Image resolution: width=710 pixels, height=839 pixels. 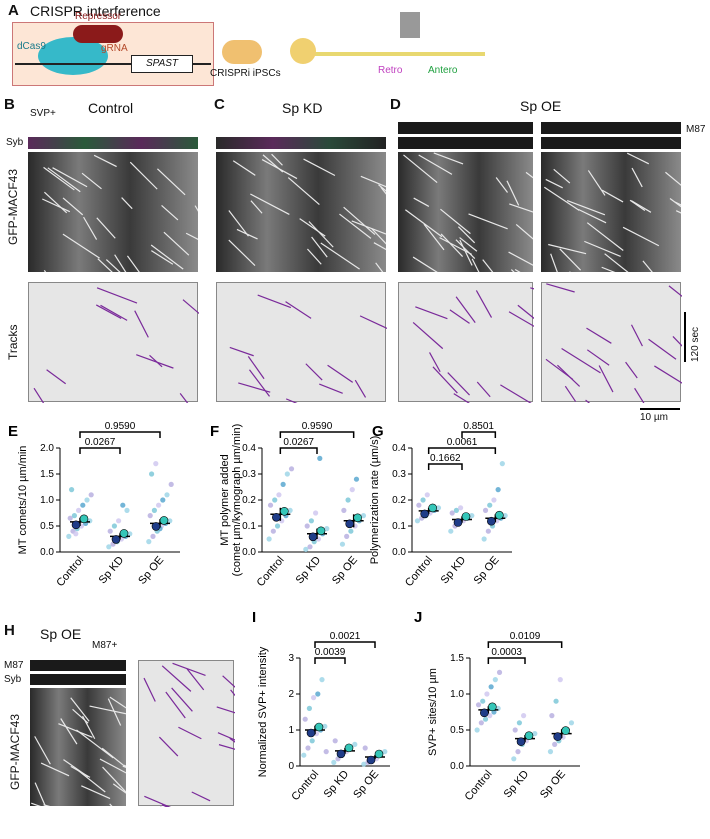 What do you see at coordinates (390, 54) in the screenshot?
I see `neuron-axon` at bounding box center [390, 54].